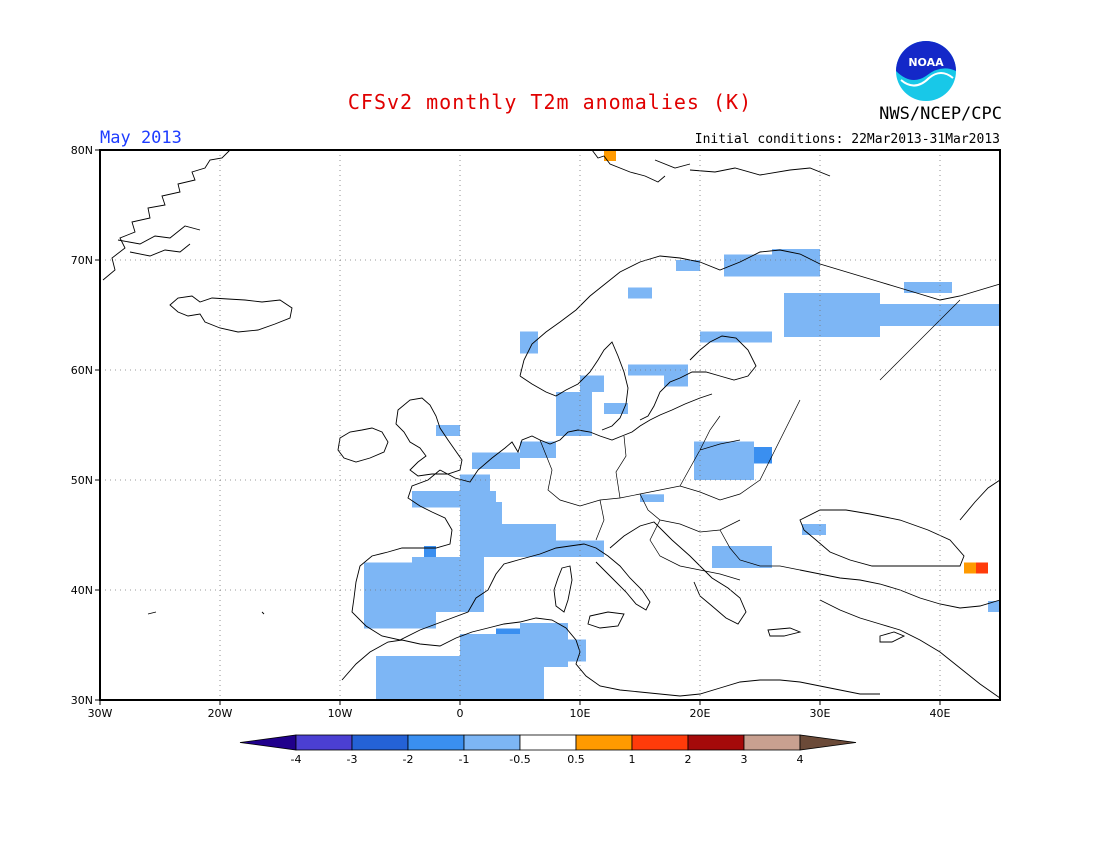 The width and height of the screenshot is (1100, 850). I want to click on lat-tick-label: 80N, so click(82, 150).